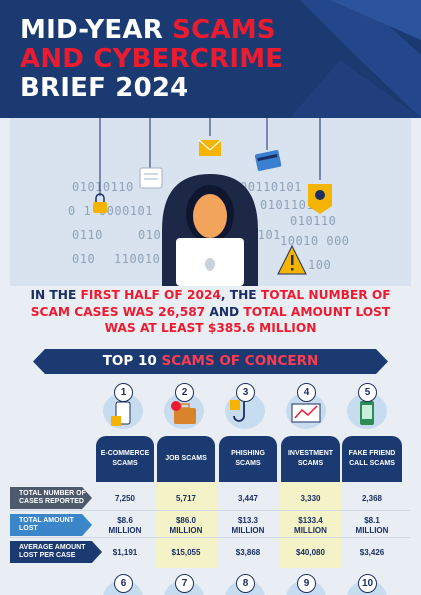 The image size is (421, 595). What do you see at coordinates (271, 187) in the screenshot?
I see `binary-text: 00110101` at bounding box center [271, 187].